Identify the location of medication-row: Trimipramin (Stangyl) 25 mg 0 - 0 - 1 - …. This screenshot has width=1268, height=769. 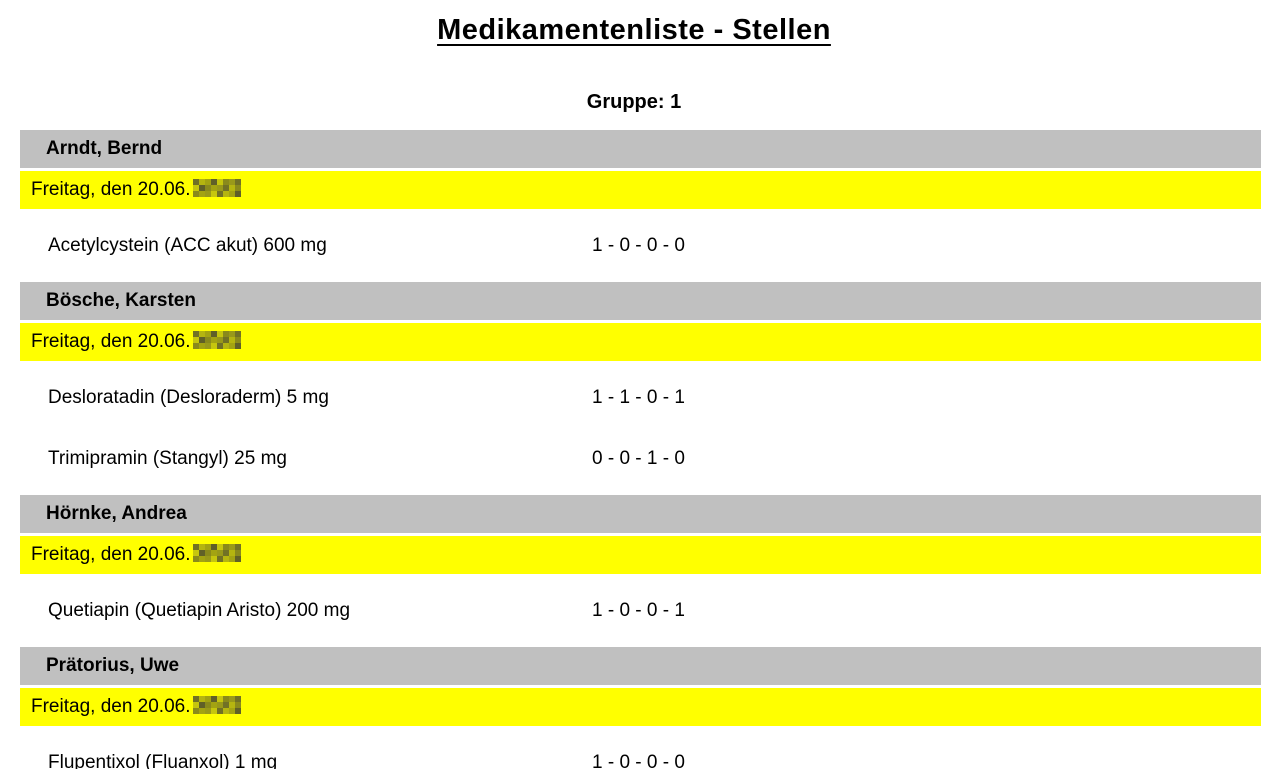
(640, 459).